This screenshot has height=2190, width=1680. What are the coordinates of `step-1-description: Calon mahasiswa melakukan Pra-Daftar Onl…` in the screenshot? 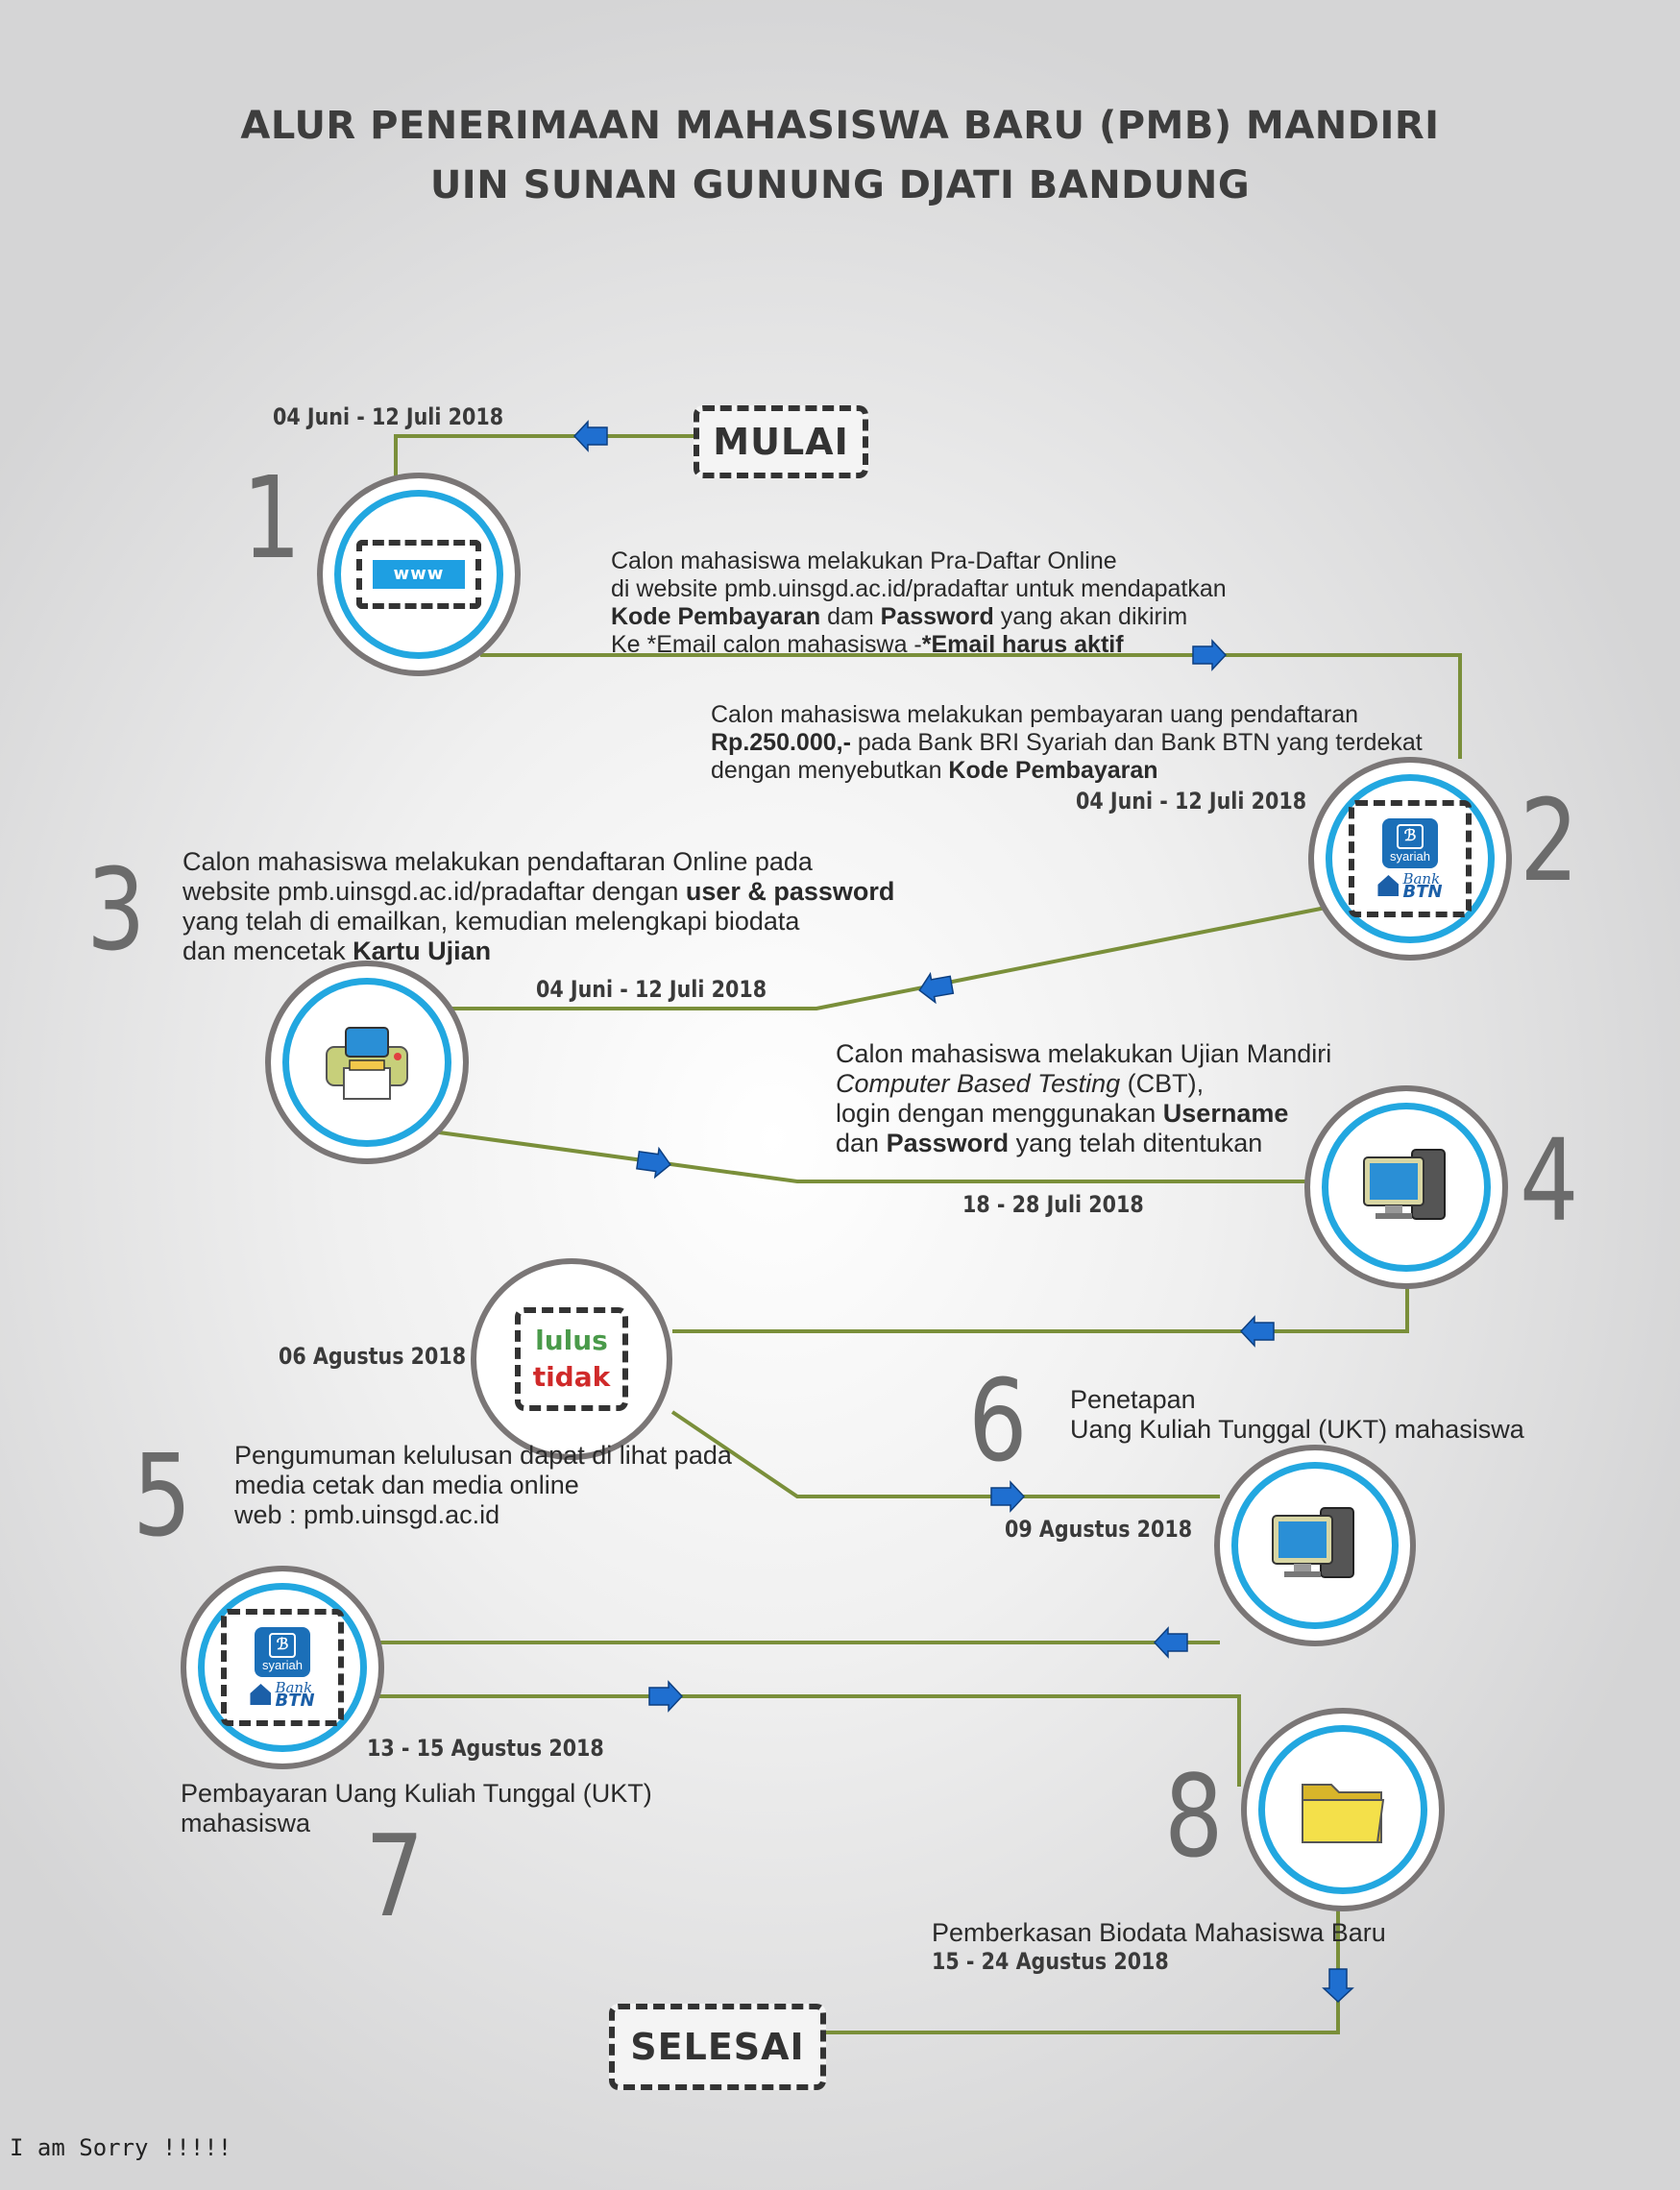 It's located at (919, 603).